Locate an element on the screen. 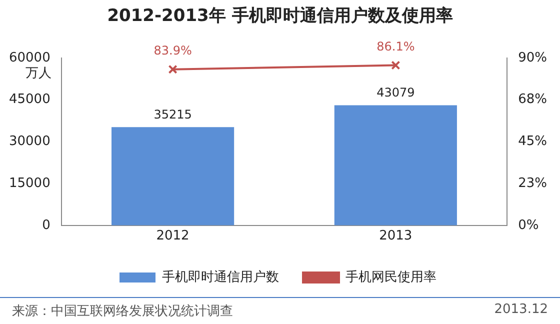 The height and width of the screenshot is (324, 560). x-tick-label: 2012 is located at coordinates (173, 236).